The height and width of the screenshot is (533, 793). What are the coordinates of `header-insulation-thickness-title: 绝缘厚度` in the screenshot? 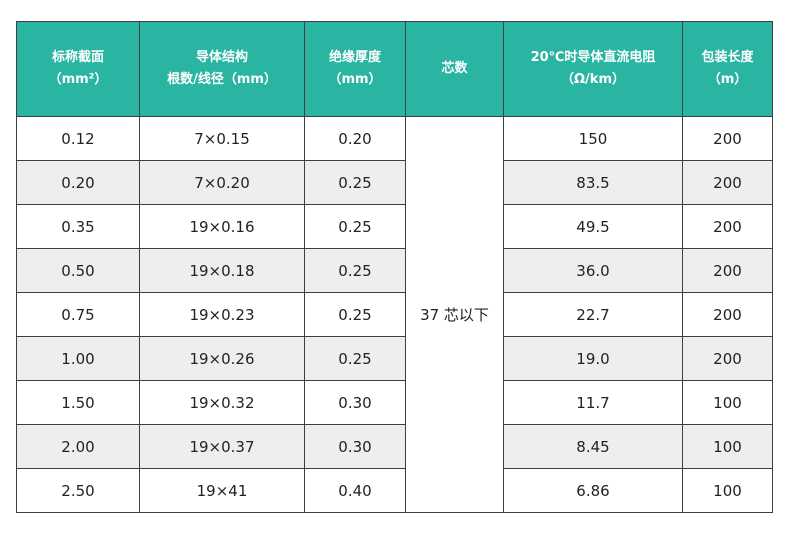 It's located at (354, 57).